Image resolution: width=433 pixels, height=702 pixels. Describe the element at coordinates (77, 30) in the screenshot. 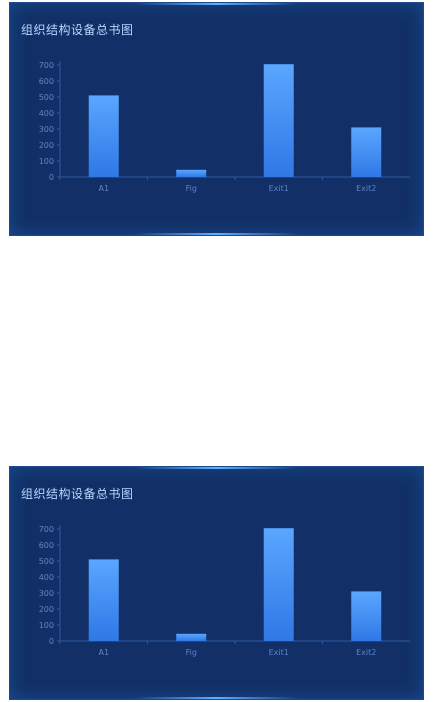

I see `chart-title-1: 组织结构设备总书图` at that location.